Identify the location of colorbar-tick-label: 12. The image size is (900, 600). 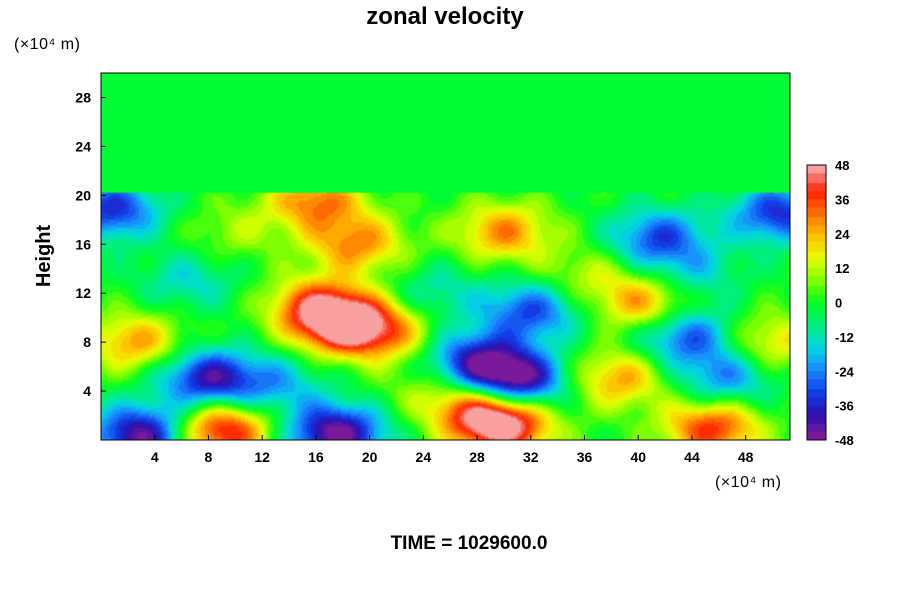
(842, 268).